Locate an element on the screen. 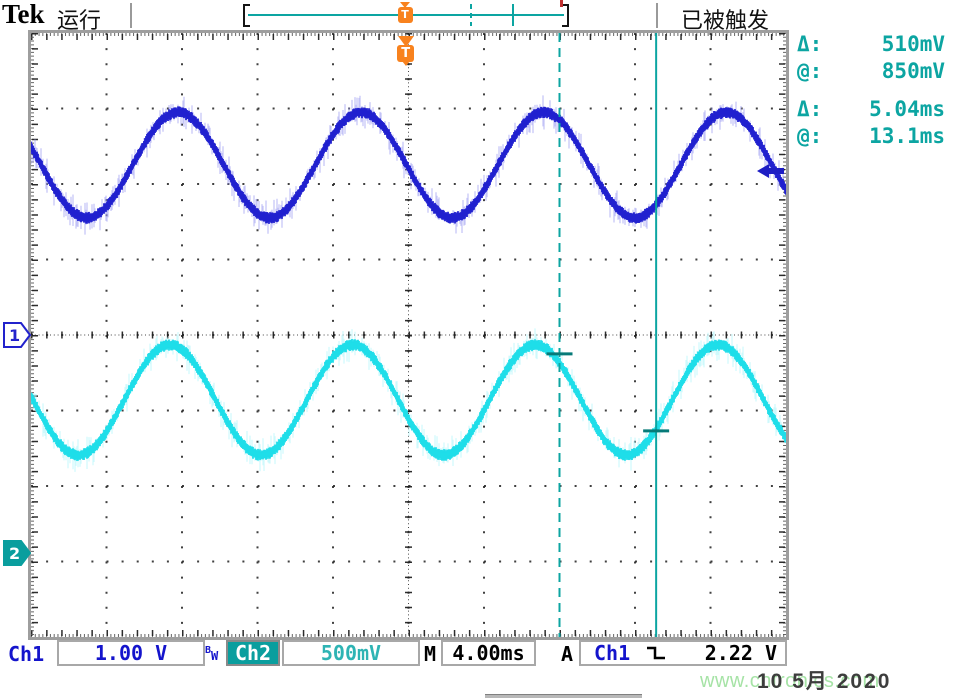 The height and width of the screenshot is (698, 958). ch2-scale-readout: 500mV is located at coordinates (351, 653).